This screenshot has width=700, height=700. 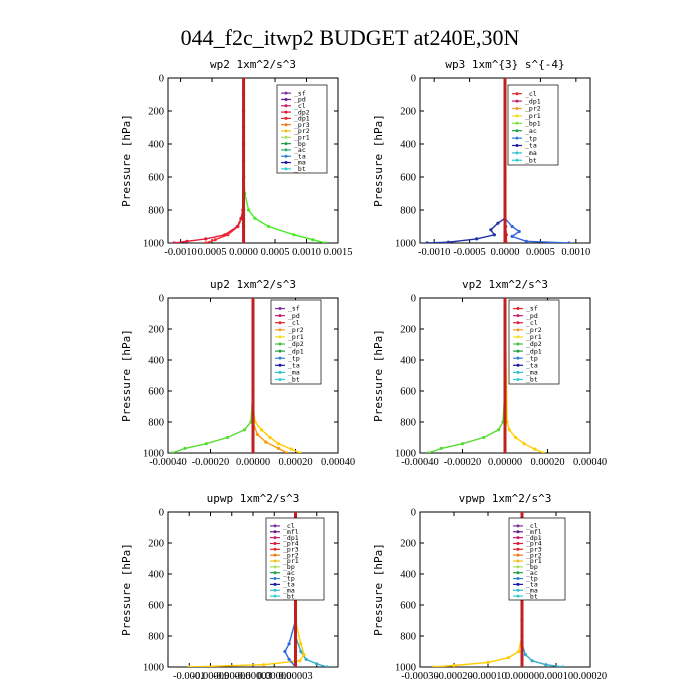 What do you see at coordinates (534, 544) in the screenshot?
I see `legend-entry: _pr4` at bounding box center [534, 544].